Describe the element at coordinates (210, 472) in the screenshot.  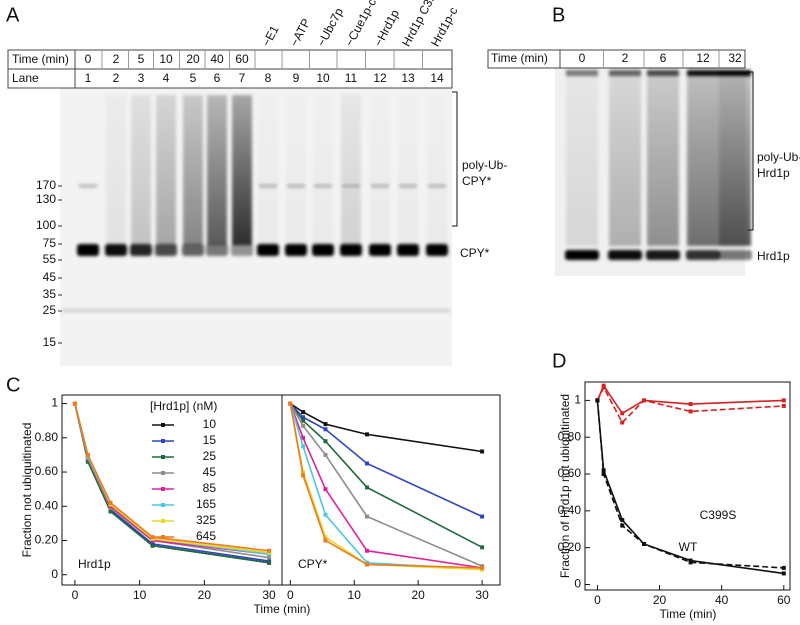
I see `legend-label: 45` at that location.